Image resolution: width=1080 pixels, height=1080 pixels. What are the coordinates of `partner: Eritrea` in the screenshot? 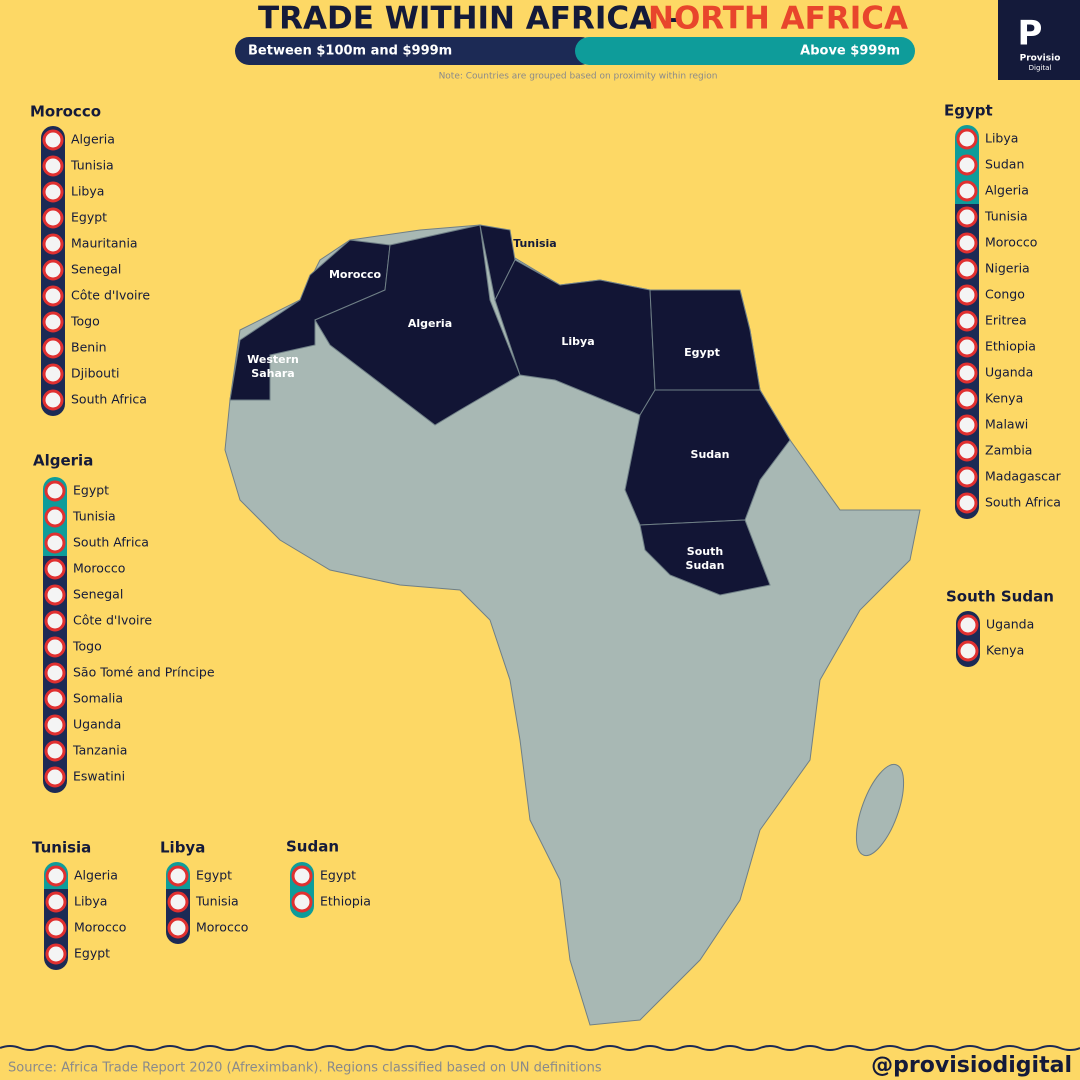 It's located at (1006, 320).